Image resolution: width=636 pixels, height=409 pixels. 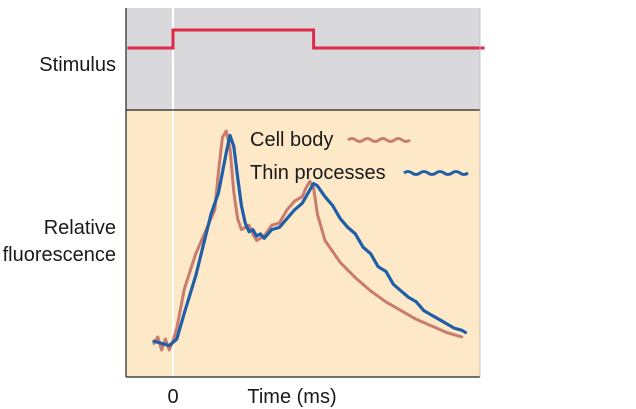 I want to click on legend-swatch-thin-processes, so click(x=436, y=173).